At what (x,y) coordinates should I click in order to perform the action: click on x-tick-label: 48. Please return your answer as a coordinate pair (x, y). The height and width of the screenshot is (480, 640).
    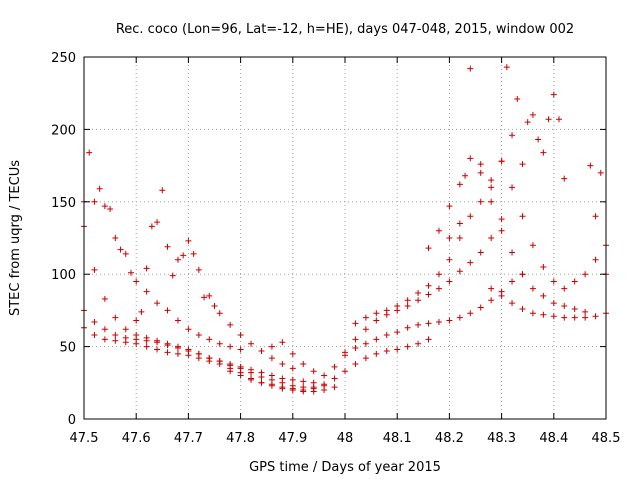
    Looking at the image, I should click on (345, 438).